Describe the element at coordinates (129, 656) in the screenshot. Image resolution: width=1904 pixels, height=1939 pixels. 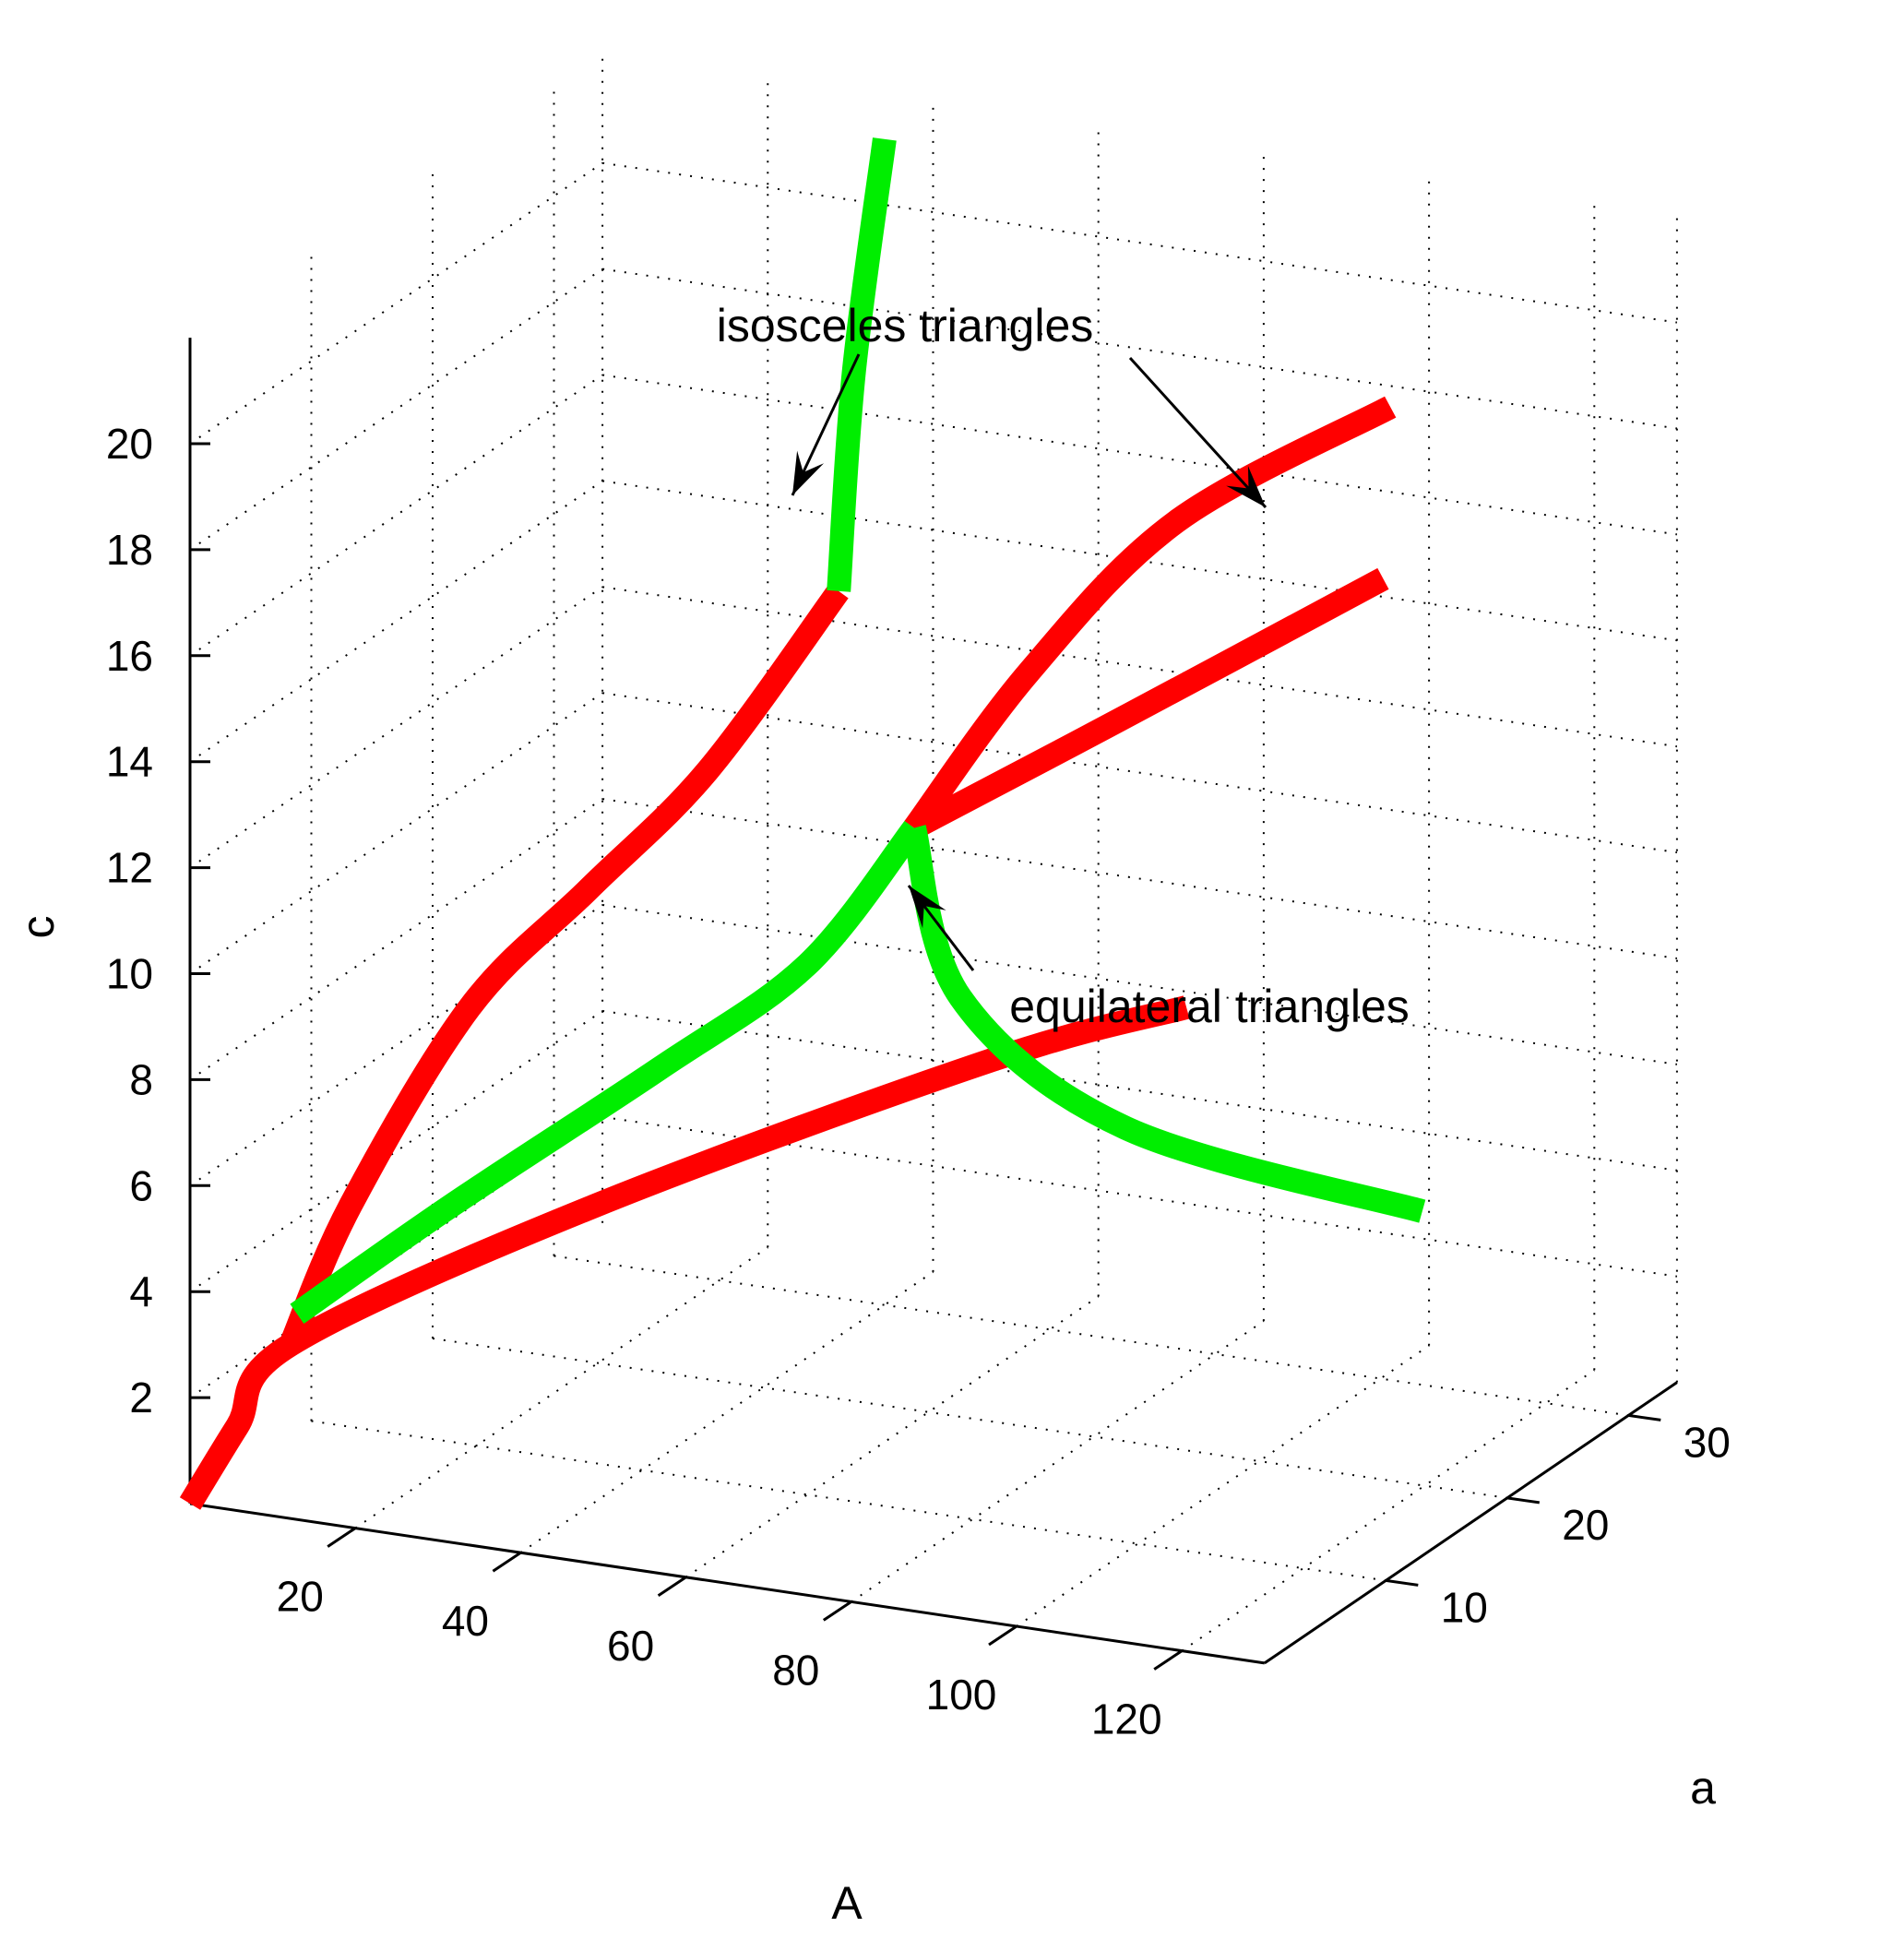
I see `z-tick-label: 16` at that location.